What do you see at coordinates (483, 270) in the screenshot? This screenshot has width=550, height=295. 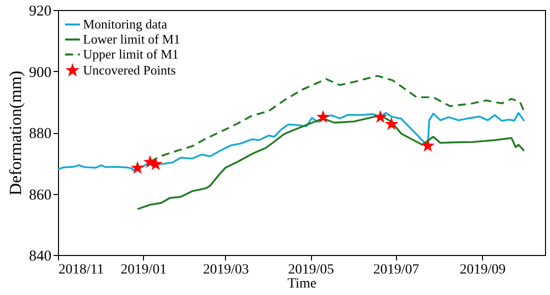 I see `x-tick-label: 2019/09` at bounding box center [483, 270].